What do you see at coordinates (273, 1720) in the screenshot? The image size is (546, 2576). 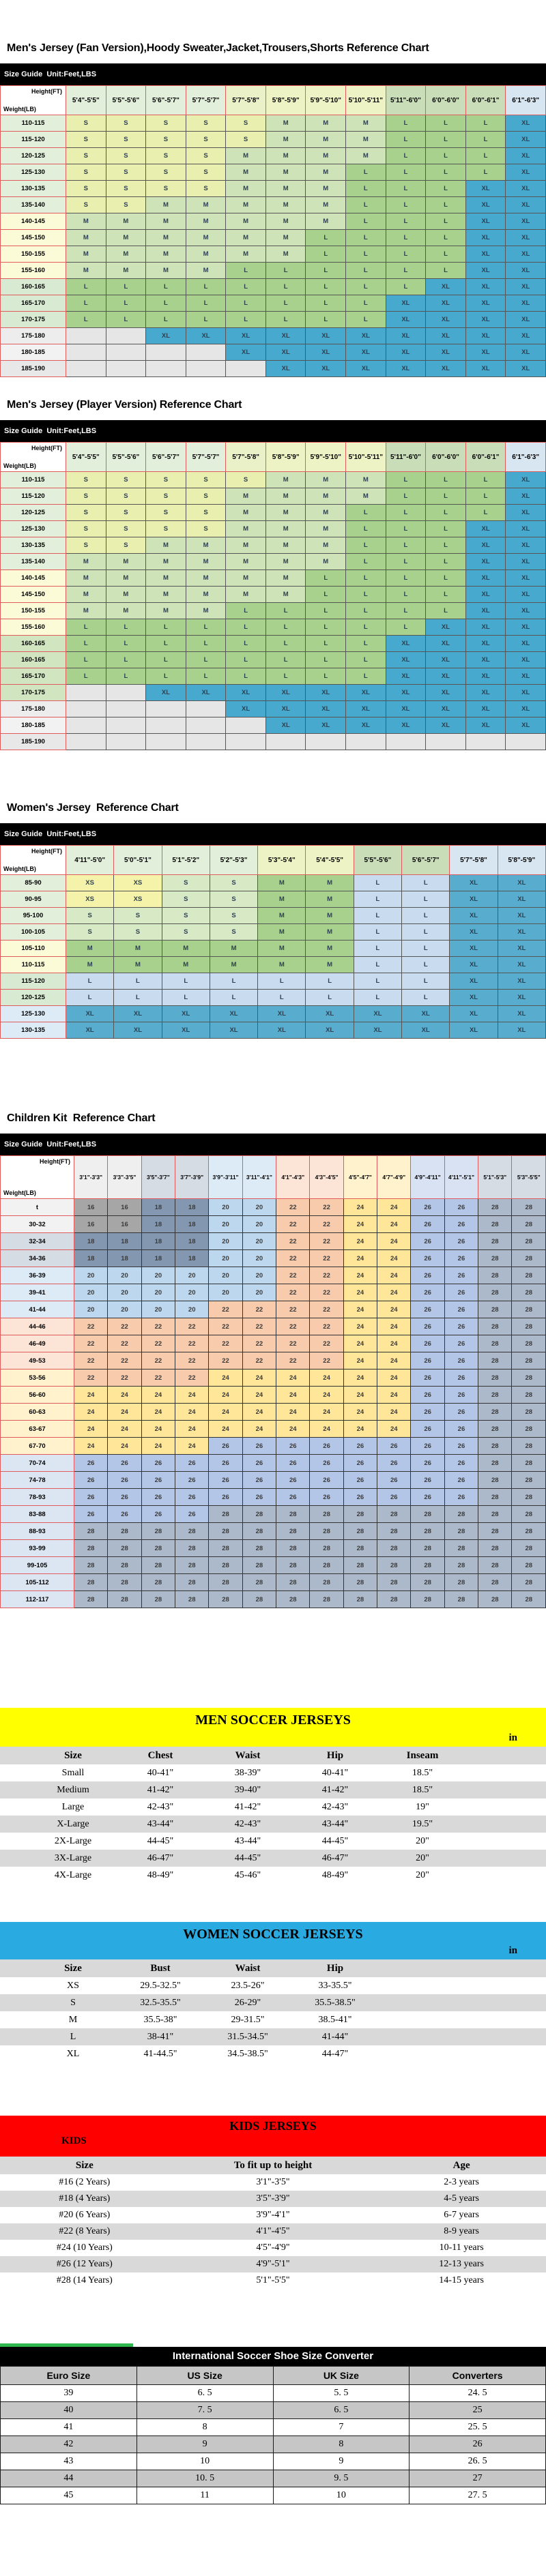 I see `table-title: MEN SOCCER JERSEYS` at bounding box center [273, 1720].